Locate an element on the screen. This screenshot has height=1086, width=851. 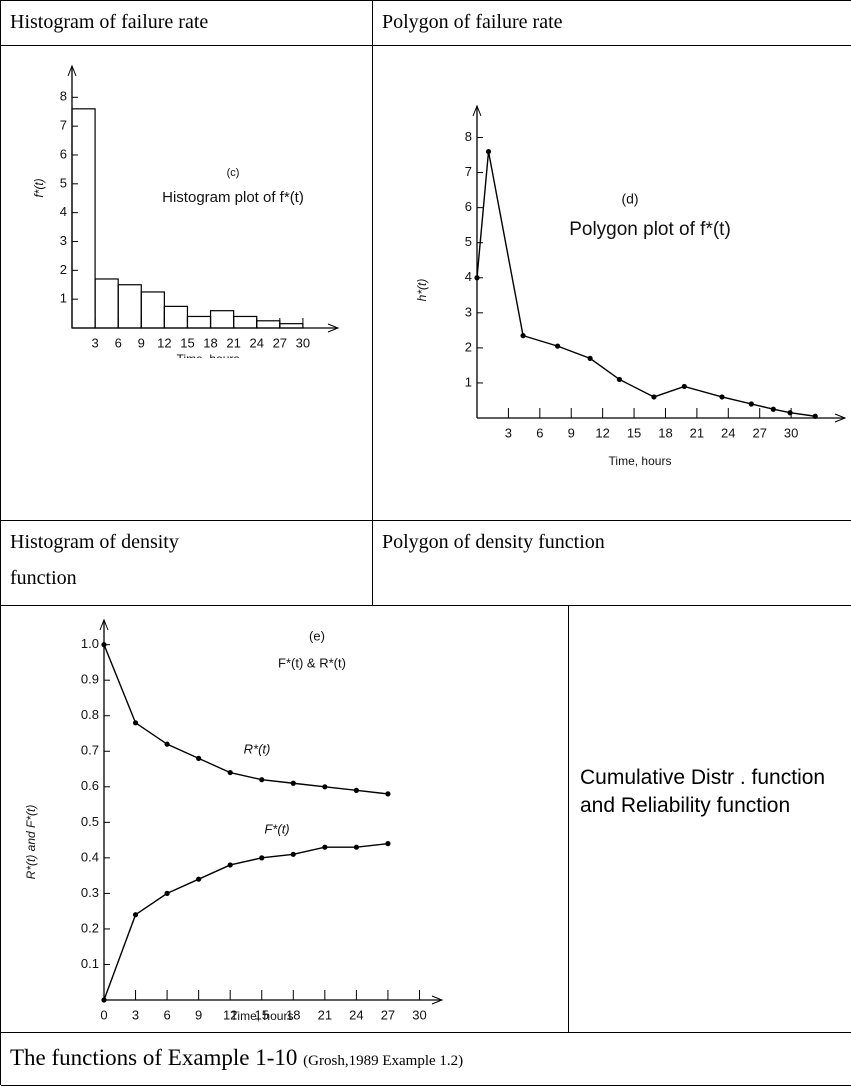
y-tick-label: 0.3 is located at coordinates (90, 892).